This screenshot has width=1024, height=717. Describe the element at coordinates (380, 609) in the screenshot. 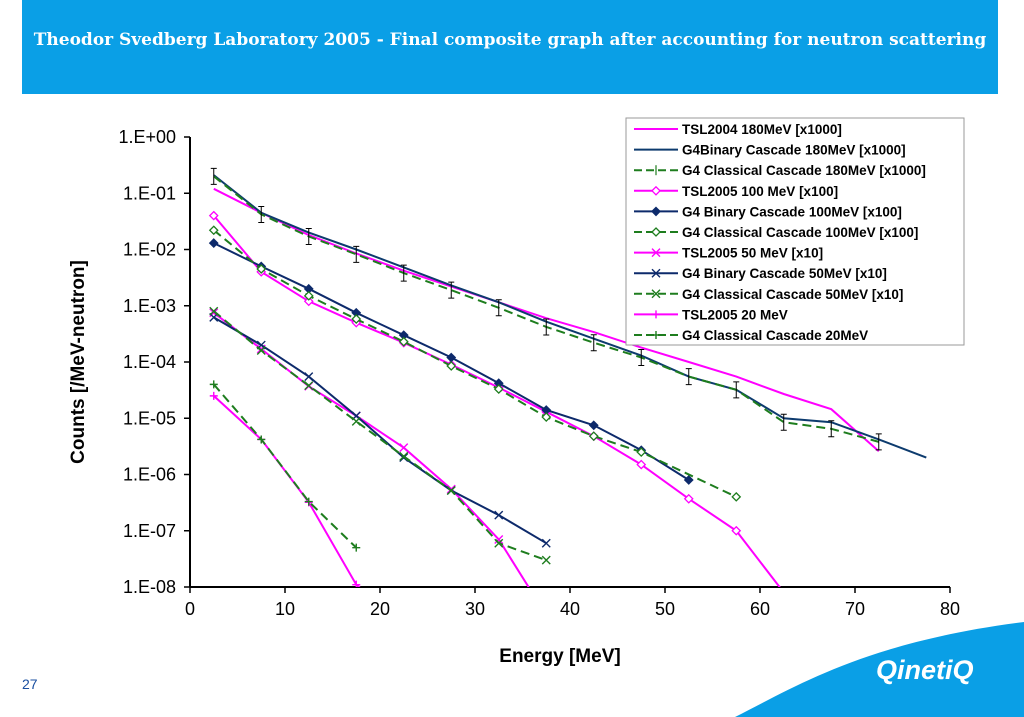

I see `x-tick-label: 20` at that location.